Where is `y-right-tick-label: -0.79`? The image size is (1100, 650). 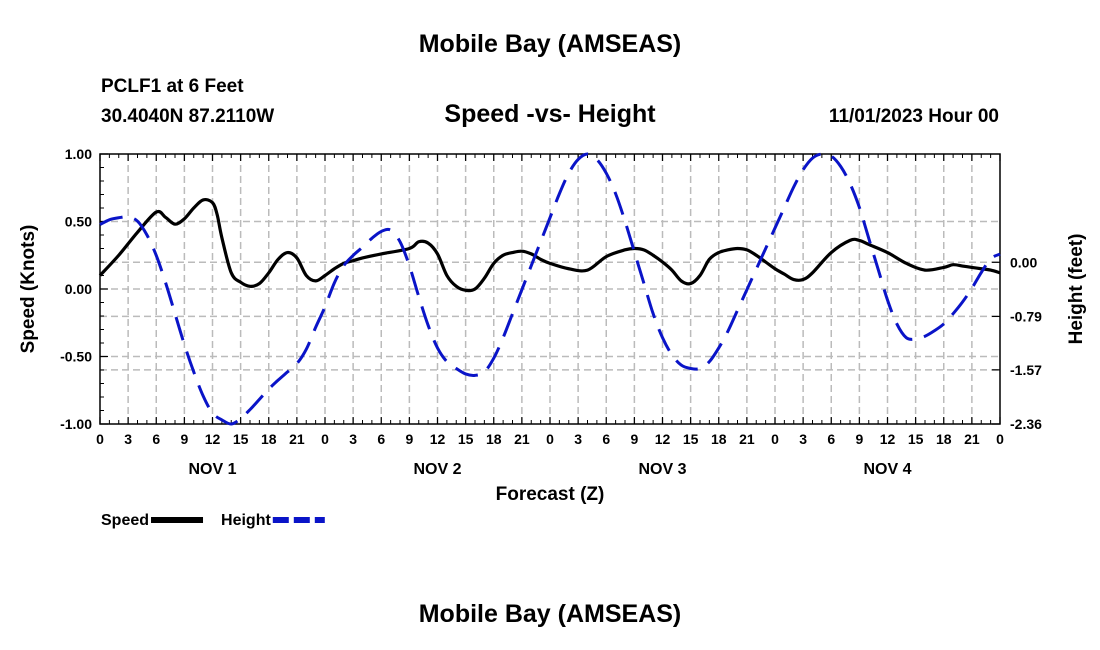
y-right-tick-label: -0.79 is located at coordinates (1026, 316).